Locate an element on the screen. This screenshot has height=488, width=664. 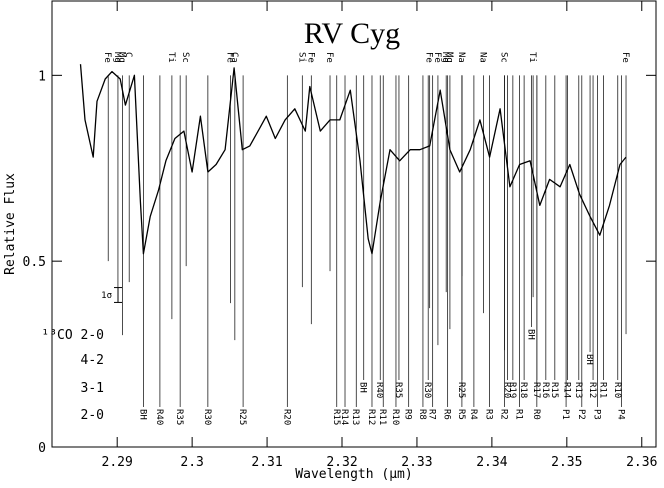
x-tick-label: 2.33 is located at coordinates (416, 462).